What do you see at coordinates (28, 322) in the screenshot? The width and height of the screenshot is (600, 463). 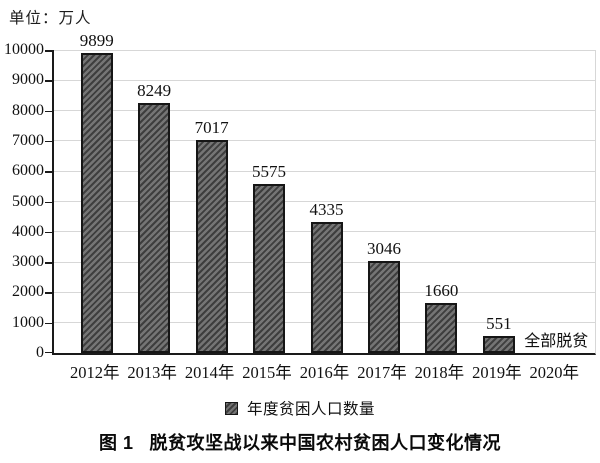 I see `y-tick-label: 1000` at bounding box center [28, 322].